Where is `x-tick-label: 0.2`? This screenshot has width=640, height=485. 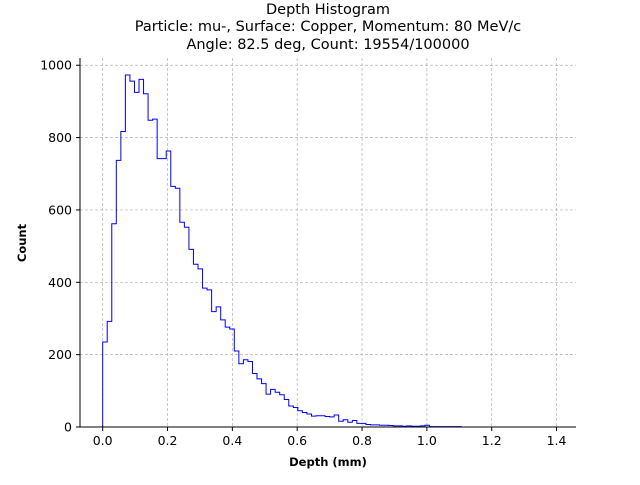 x-tick-label: 0.2 is located at coordinates (168, 440).